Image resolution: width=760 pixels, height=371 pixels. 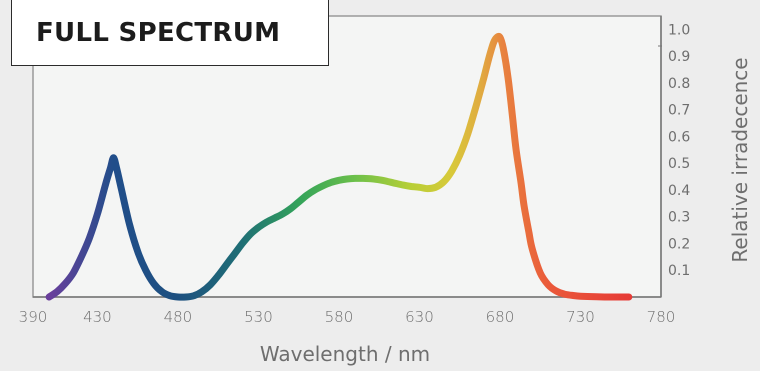 What do you see at coordinates (178, 317) in the screenshot?
I see `x-tick-label: 480` at bounding box center [178, 317].